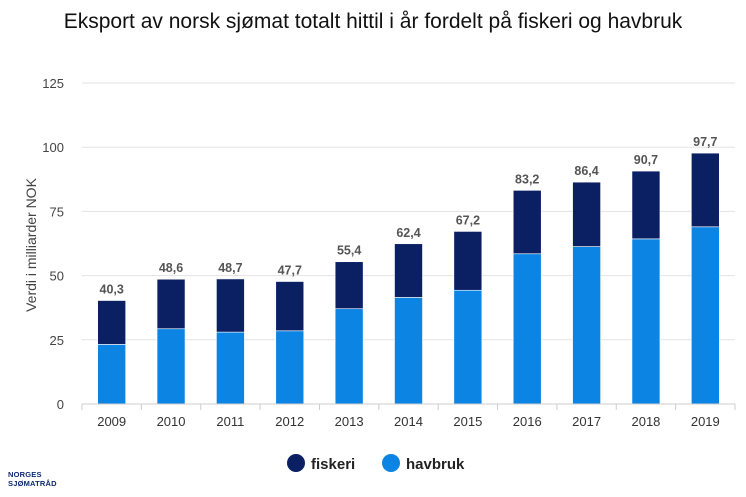 The height and width of the screenshot is (497, 746). I want to click on total-label-2018: 90,7, so click(646, 160).